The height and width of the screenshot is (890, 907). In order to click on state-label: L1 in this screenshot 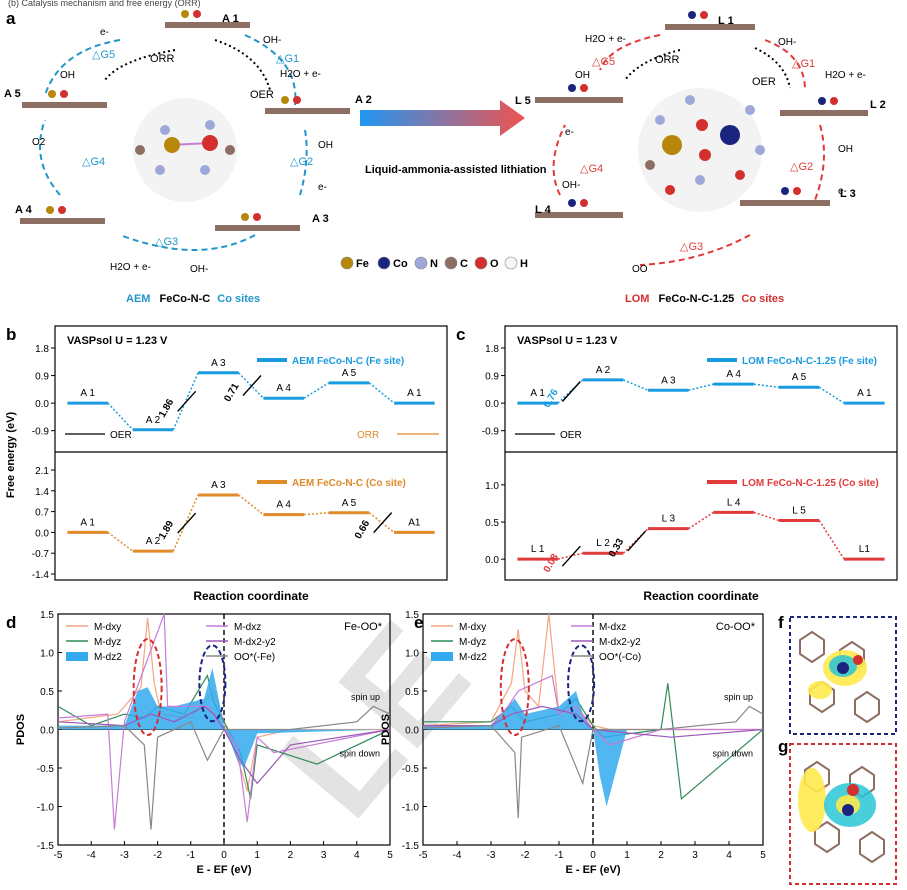, I will do `click(865, 549)`.